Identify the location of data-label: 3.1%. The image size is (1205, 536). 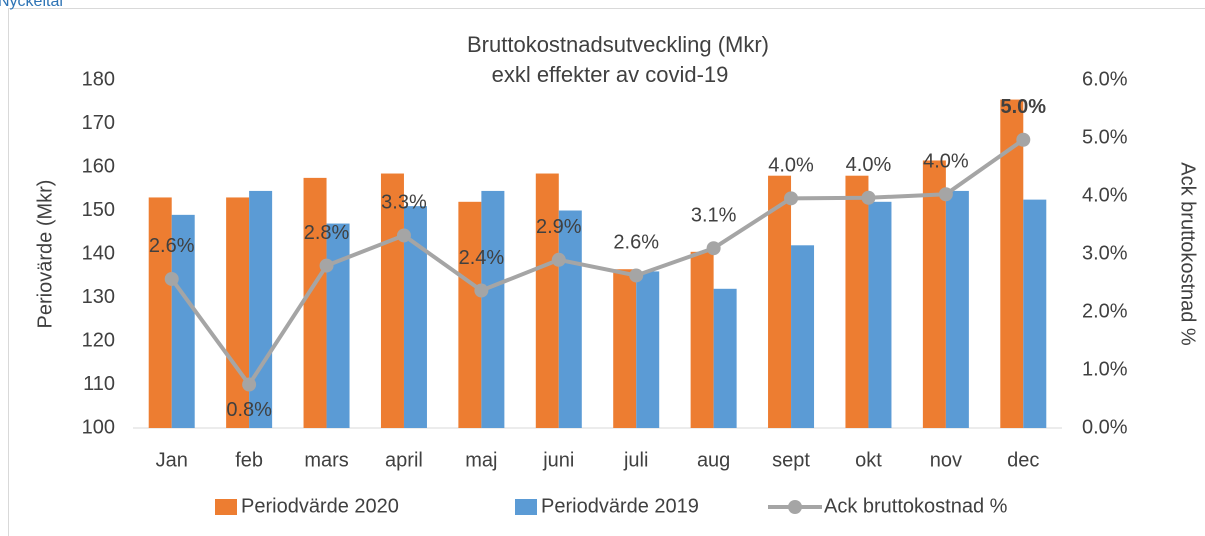
(714, 215).